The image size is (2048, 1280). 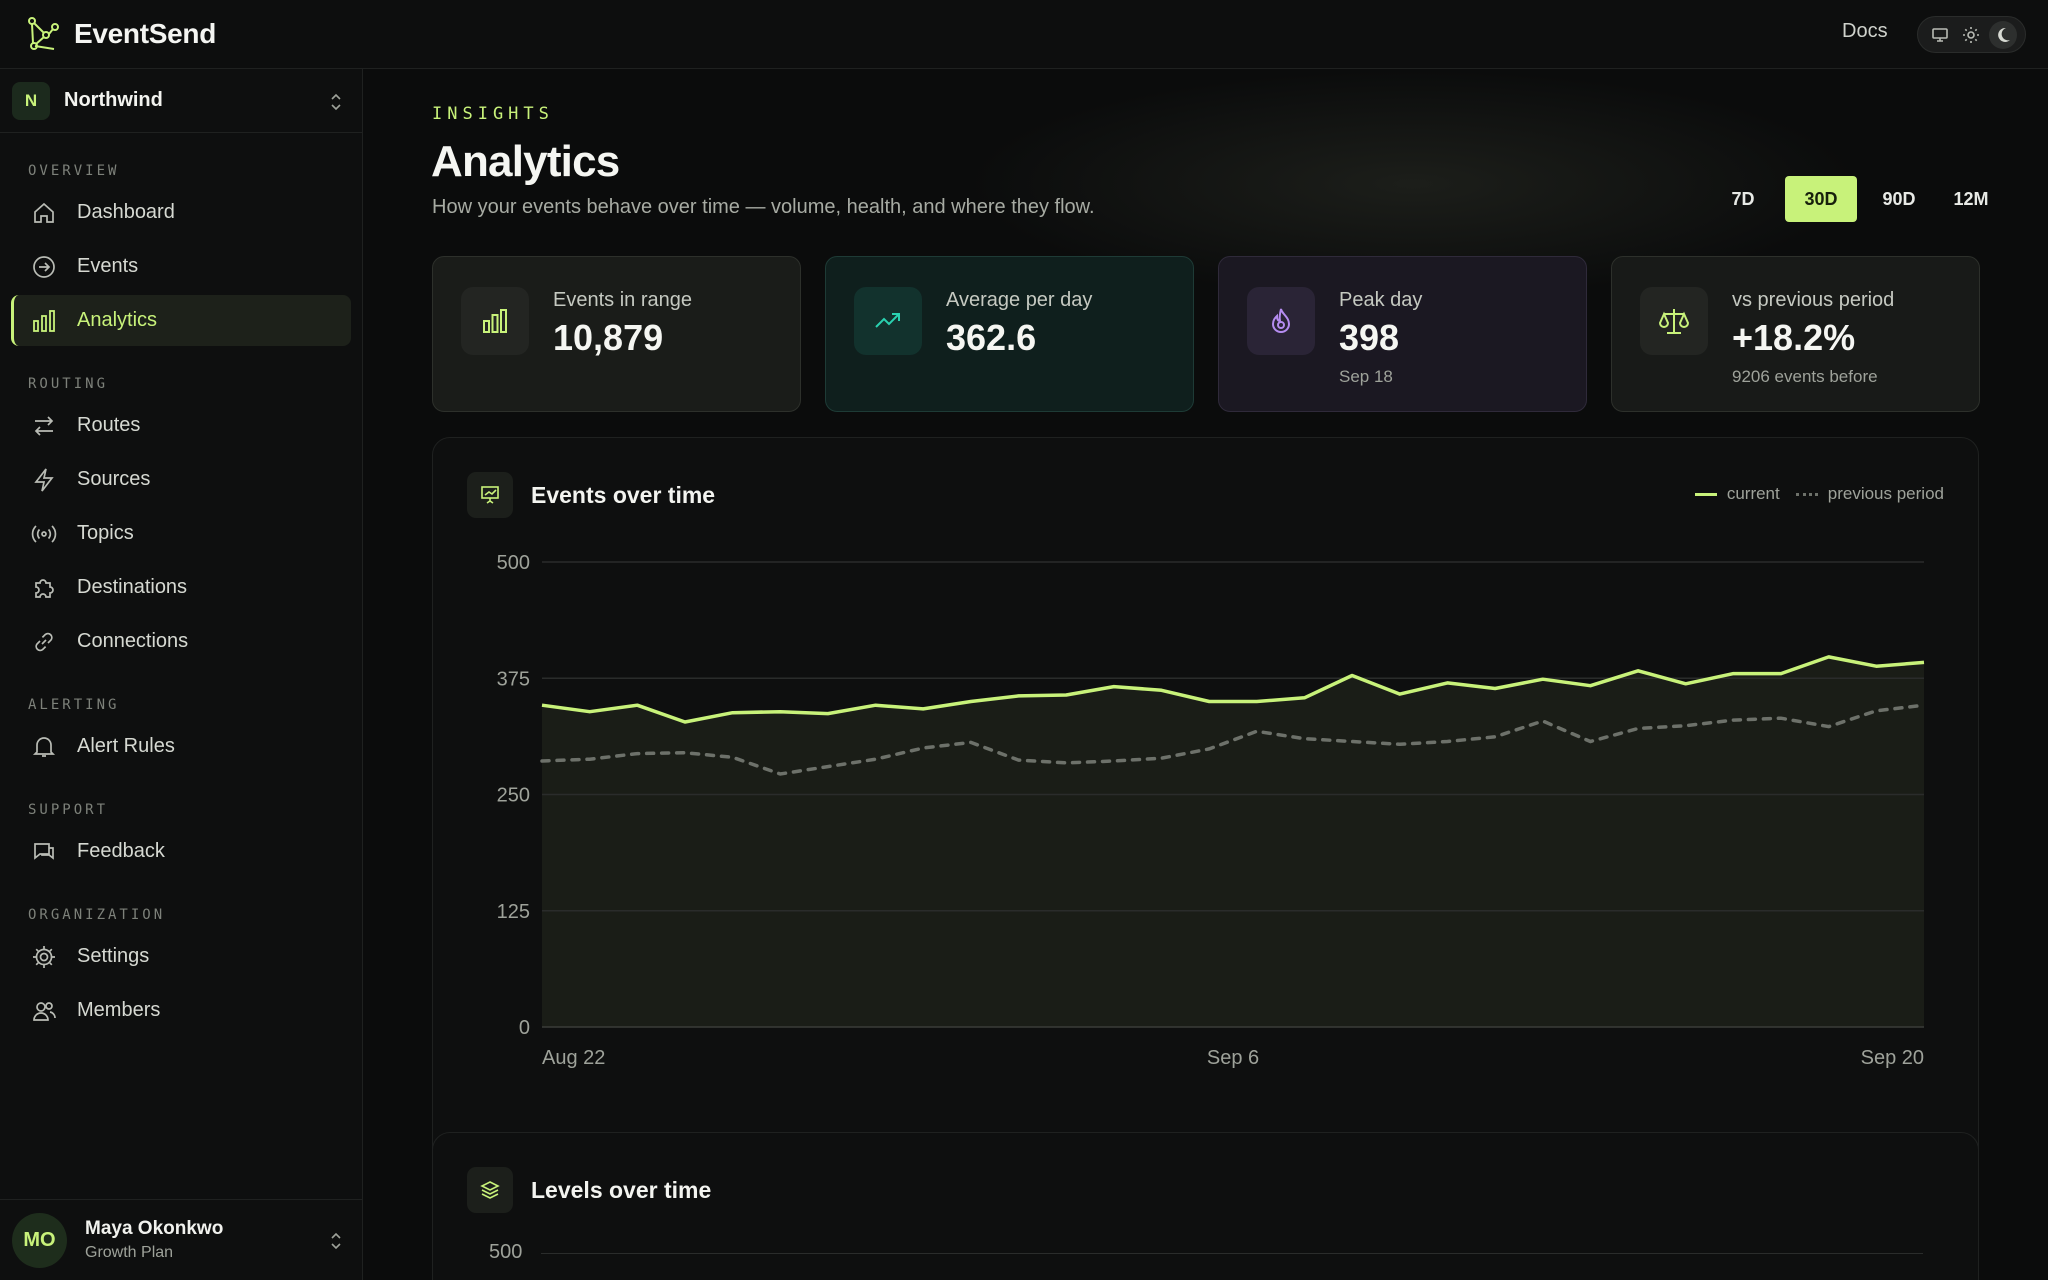 What do you see at coordinates (1369, 337) in the screenshot?
I see `stat-value: 398` at bounding box center [1369, 337].